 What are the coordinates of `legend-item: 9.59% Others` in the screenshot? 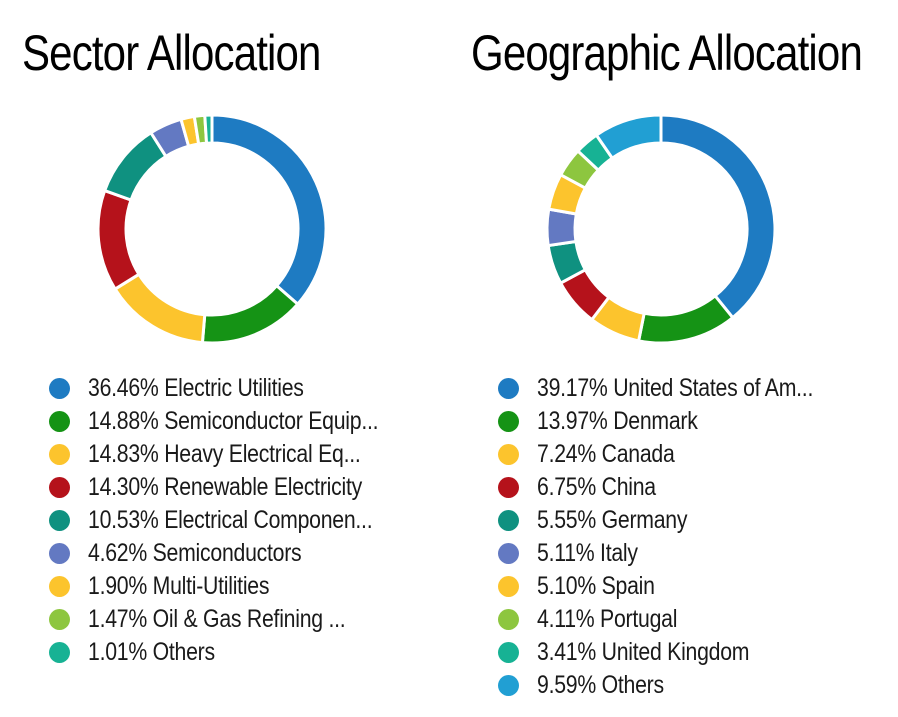 It's located at (698, 685).